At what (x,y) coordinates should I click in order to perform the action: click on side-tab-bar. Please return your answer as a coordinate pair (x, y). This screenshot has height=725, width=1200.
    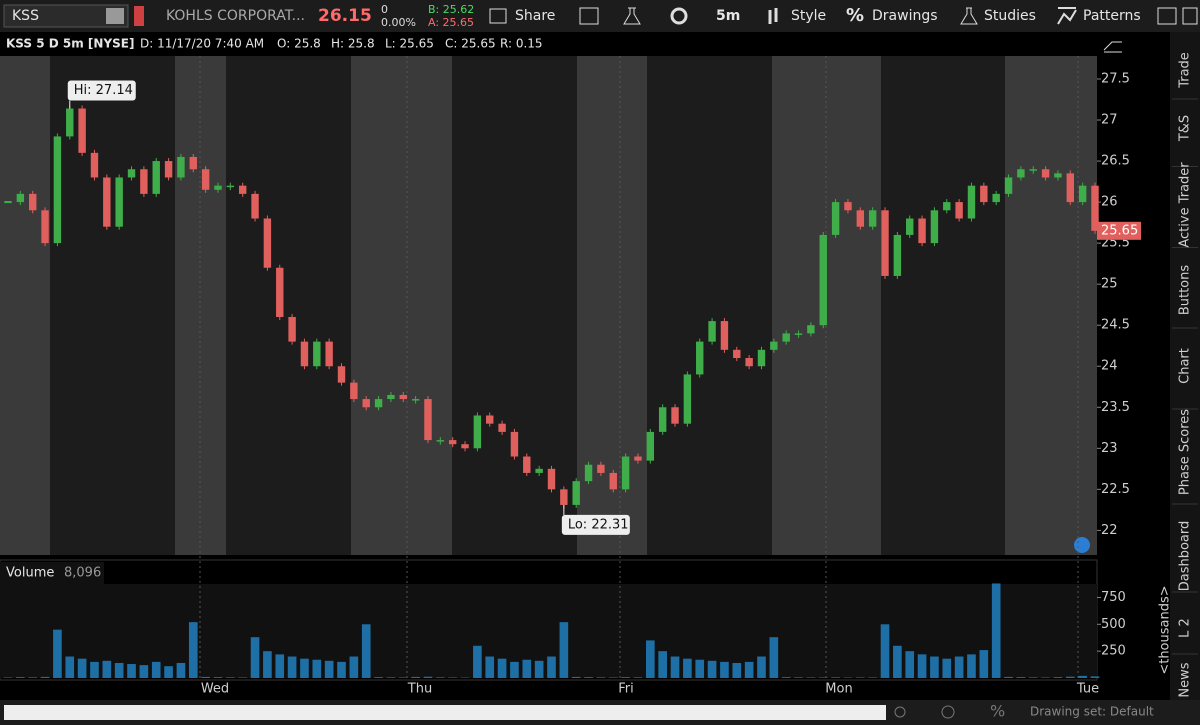
    Looking at the image, I should click on (1185, 366).